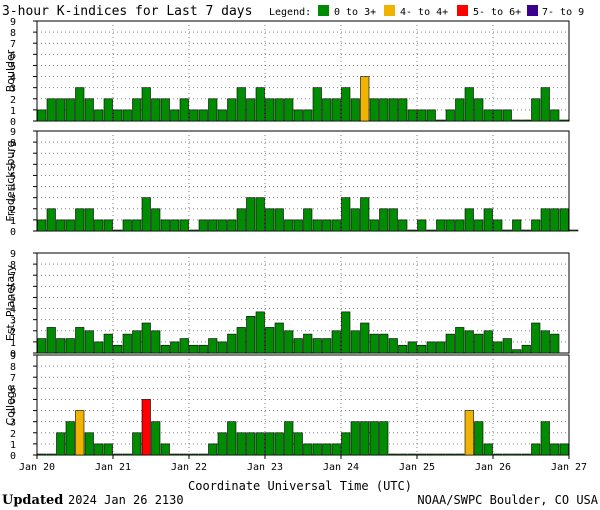 The width and height of the screenshot is (600, 510). Describe the element at coordinates (13, 321) in the screenshot. I see `y-tick-label: 3` at that location.